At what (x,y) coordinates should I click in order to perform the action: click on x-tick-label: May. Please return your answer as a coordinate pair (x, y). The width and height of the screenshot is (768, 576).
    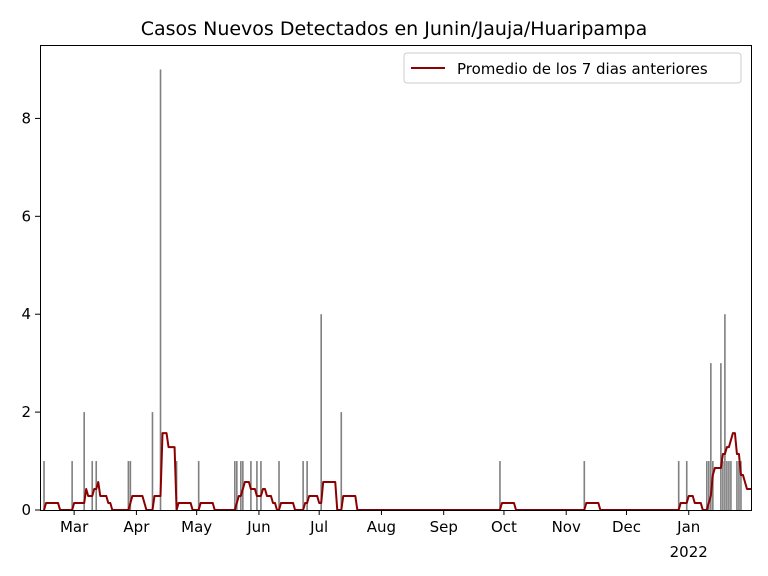
    Looking at the image, I should click on (196, 527).